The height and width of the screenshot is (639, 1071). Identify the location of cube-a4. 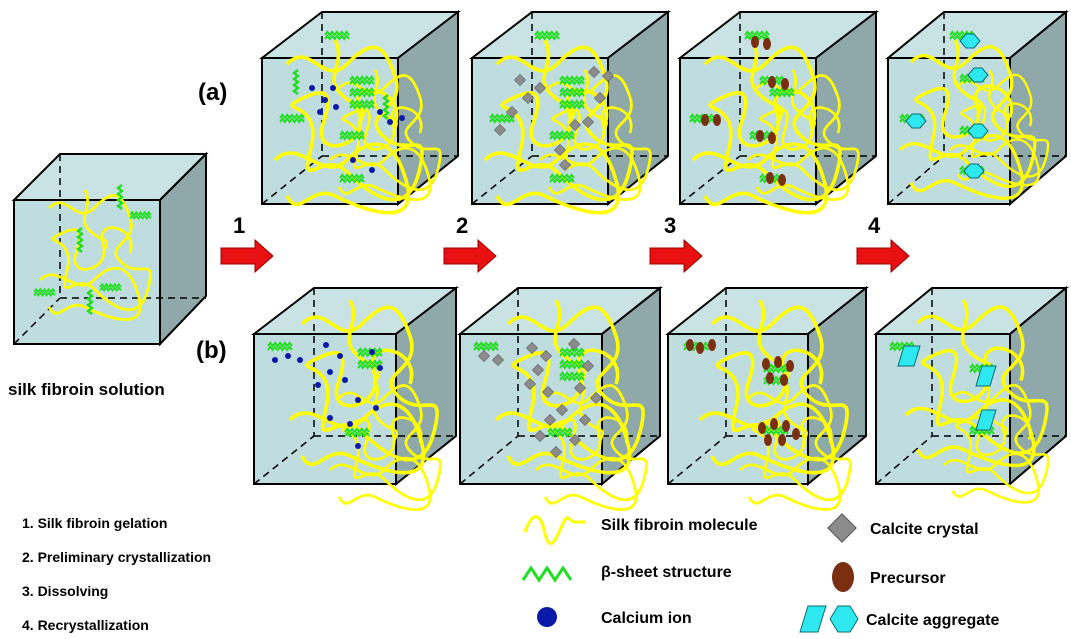
(977, 108).